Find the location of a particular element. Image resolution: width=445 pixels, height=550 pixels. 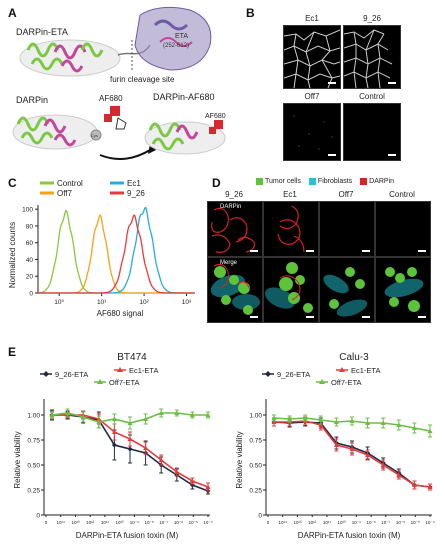

column-label: Ec1 is located at coordinates (290, 194).